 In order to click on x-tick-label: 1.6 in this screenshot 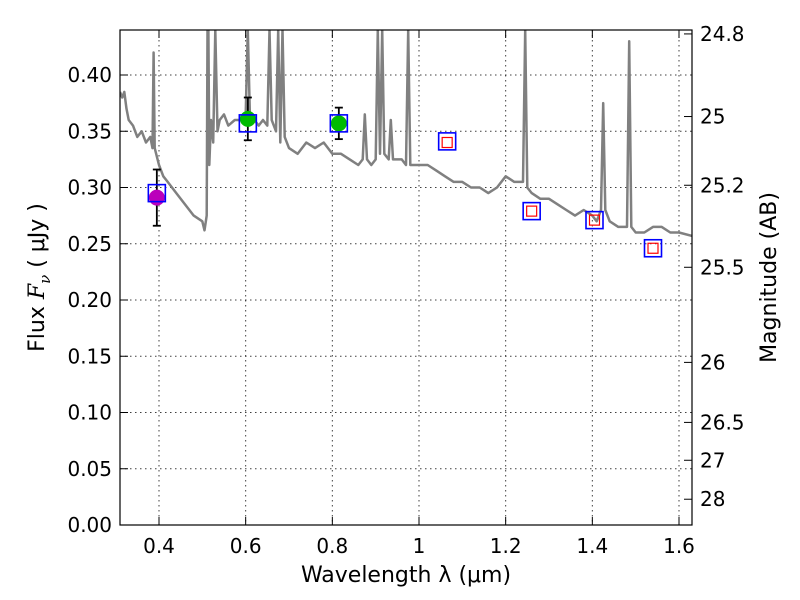, I will do `click(679, 546)`.